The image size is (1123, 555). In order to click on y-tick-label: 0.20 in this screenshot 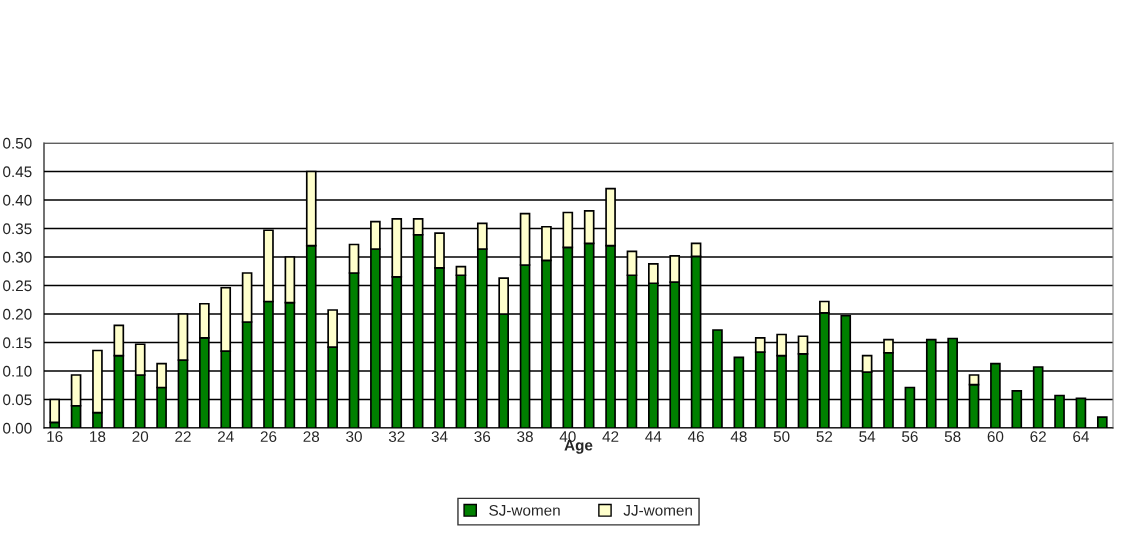, I will do `click(17, 314)`.